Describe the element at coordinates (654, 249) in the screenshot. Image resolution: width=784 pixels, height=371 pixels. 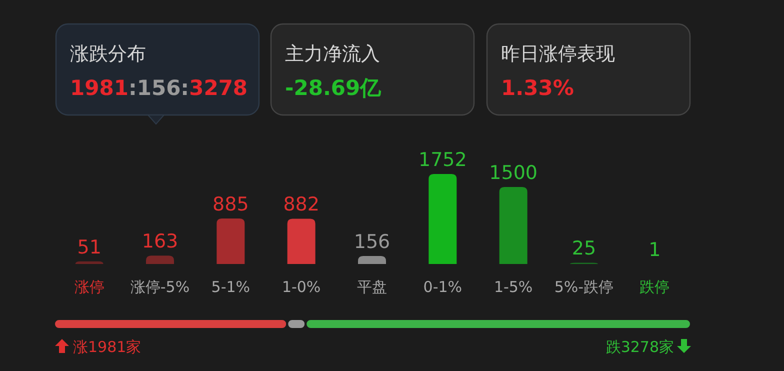
I see `data-label: 1` at that location.